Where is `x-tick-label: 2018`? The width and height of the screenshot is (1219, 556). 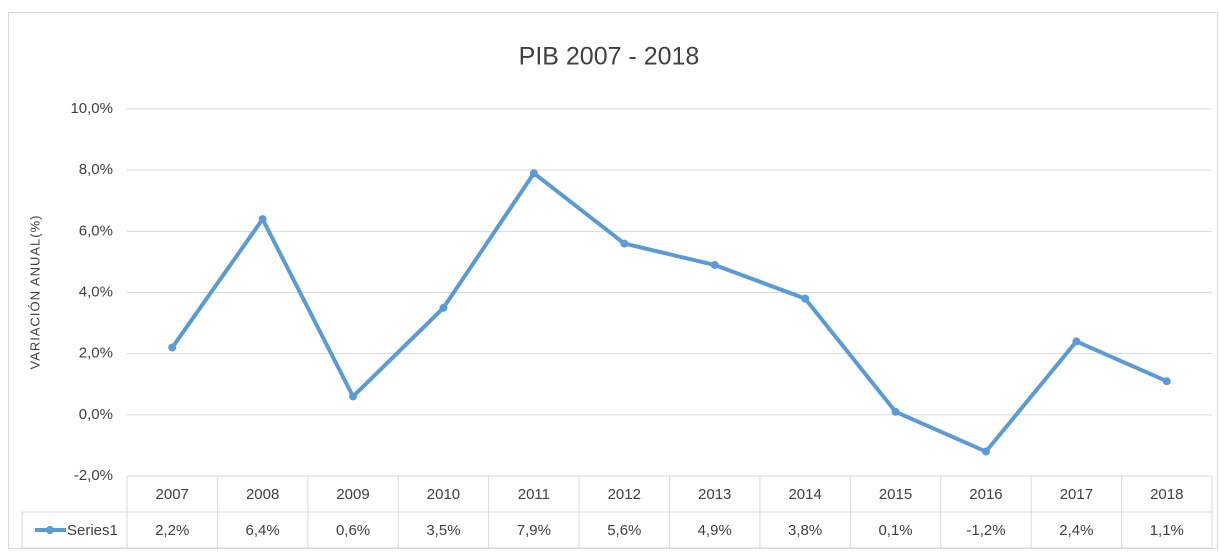
x-tick-label: 2018 is located at coordinates (1166, 494).